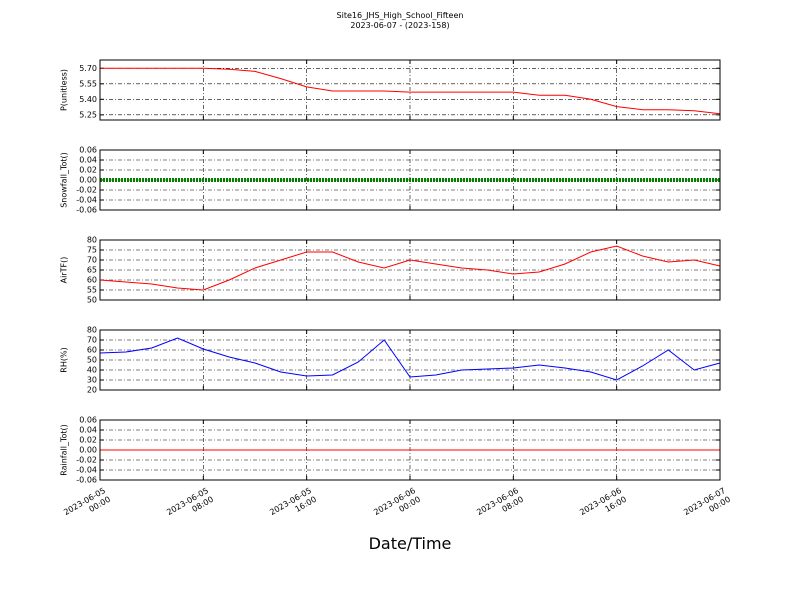 This screenshot has width=800, height=600. I want to click on y-axis-label: RH(%), so click(64, 359).